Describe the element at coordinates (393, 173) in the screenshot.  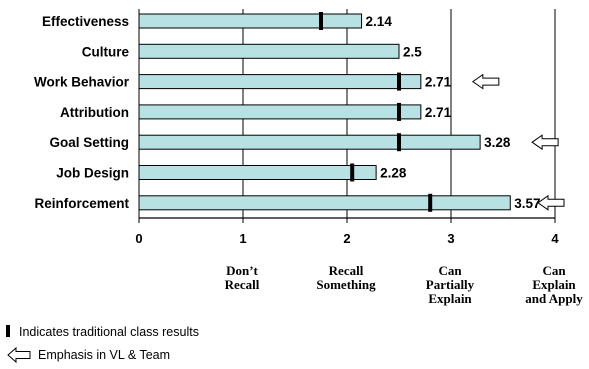
I see `value-label: 2.28` at that location.